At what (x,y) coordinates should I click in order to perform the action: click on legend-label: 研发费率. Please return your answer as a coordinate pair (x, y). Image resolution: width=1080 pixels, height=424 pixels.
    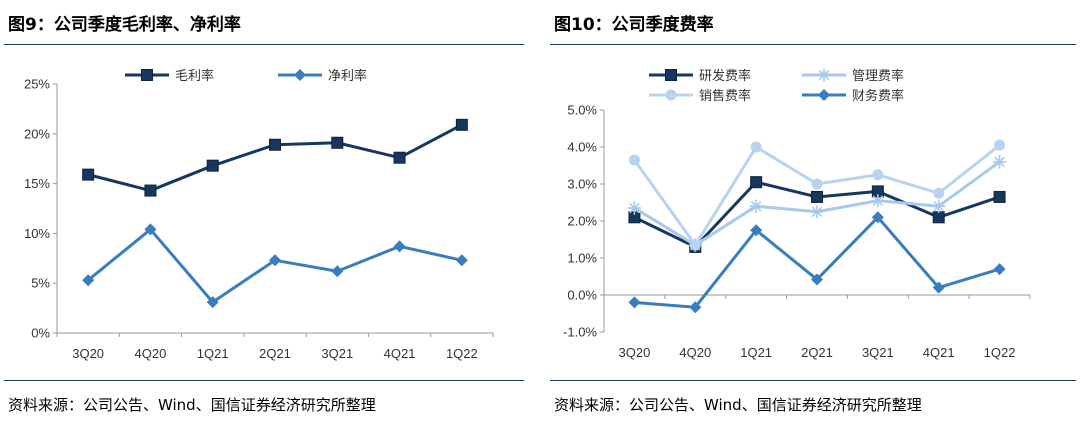
    Looking at the image, I should click on (725, 76).